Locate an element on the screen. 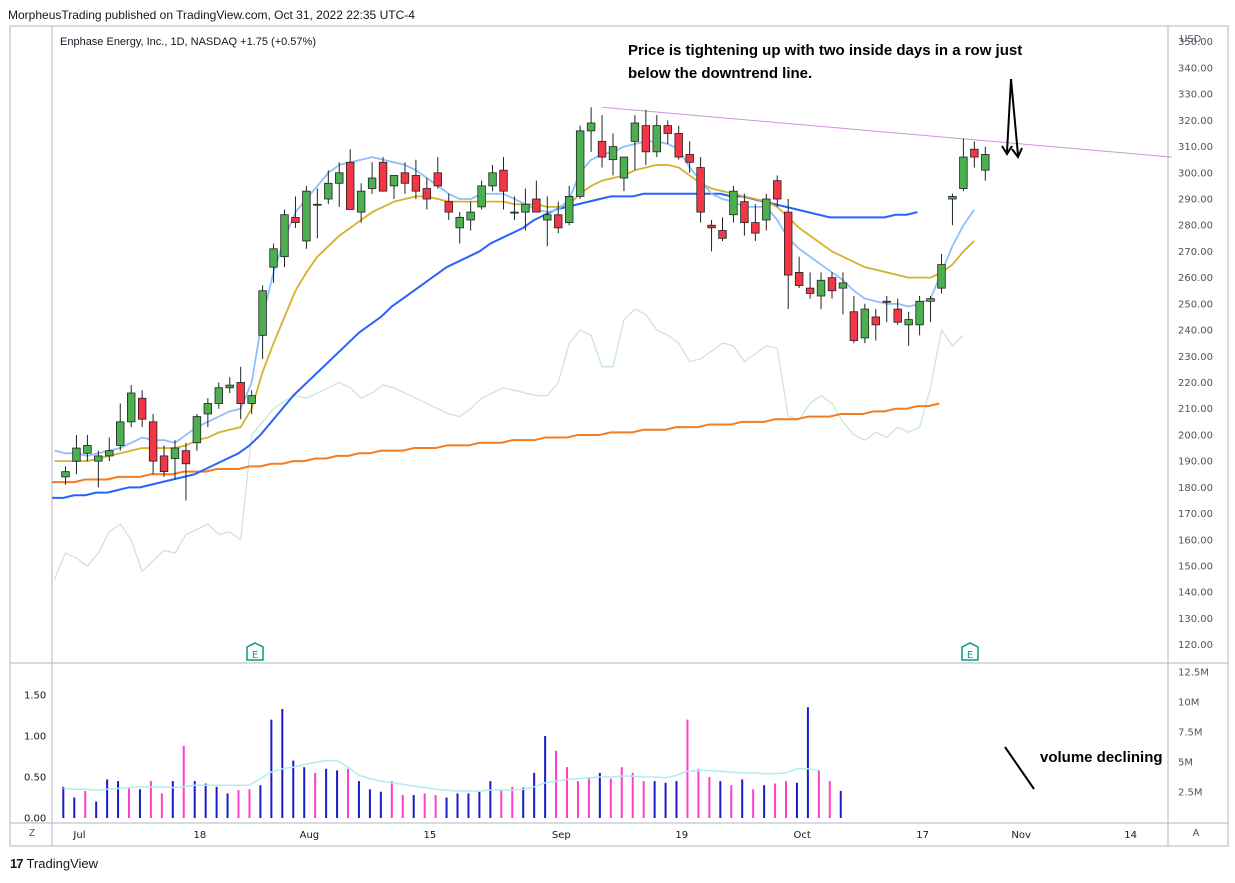 The image size is (1235, 883). price-tick-label: 230.00 is located at coordinates (1195, 357).